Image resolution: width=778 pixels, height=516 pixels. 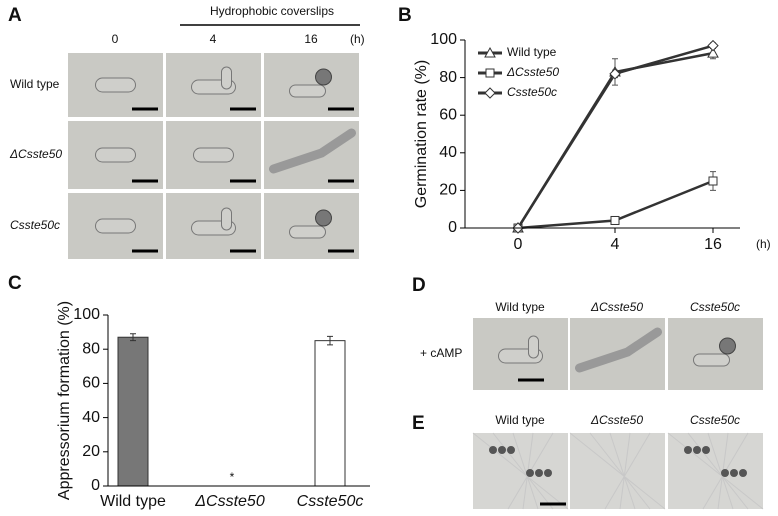 What do you see at coordinates (232, 477) in the screenshot?
I see `annotation: *` at bounding box center [232, 477].